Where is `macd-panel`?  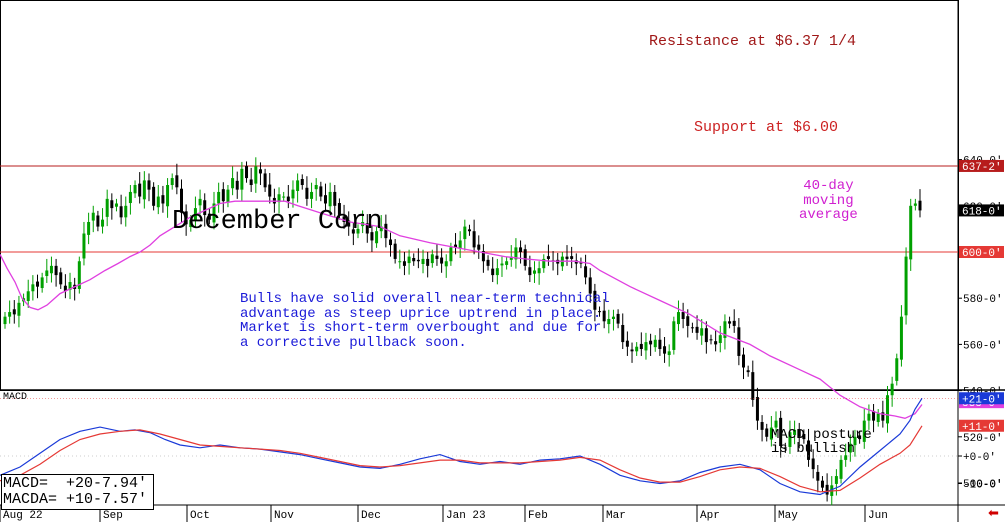
macd-panel is located at coordinates (479, 427).